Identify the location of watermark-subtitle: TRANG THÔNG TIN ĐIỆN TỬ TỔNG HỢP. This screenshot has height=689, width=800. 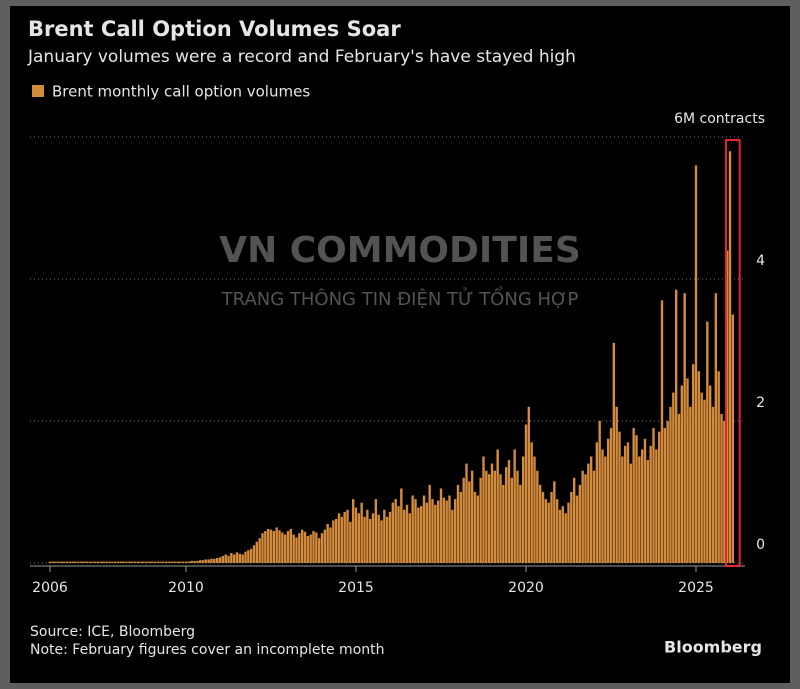
(400, 298).